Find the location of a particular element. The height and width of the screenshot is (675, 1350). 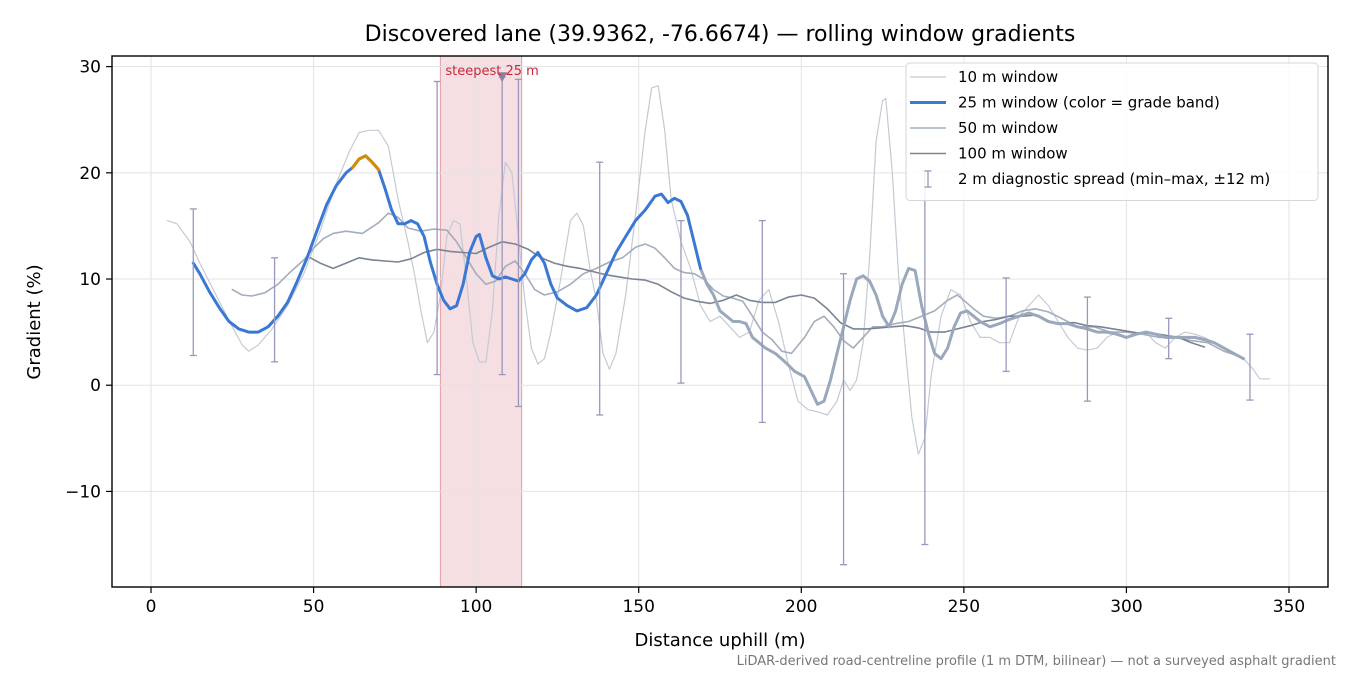

series-25m-steep-segment is located at coordinates (366, 163).